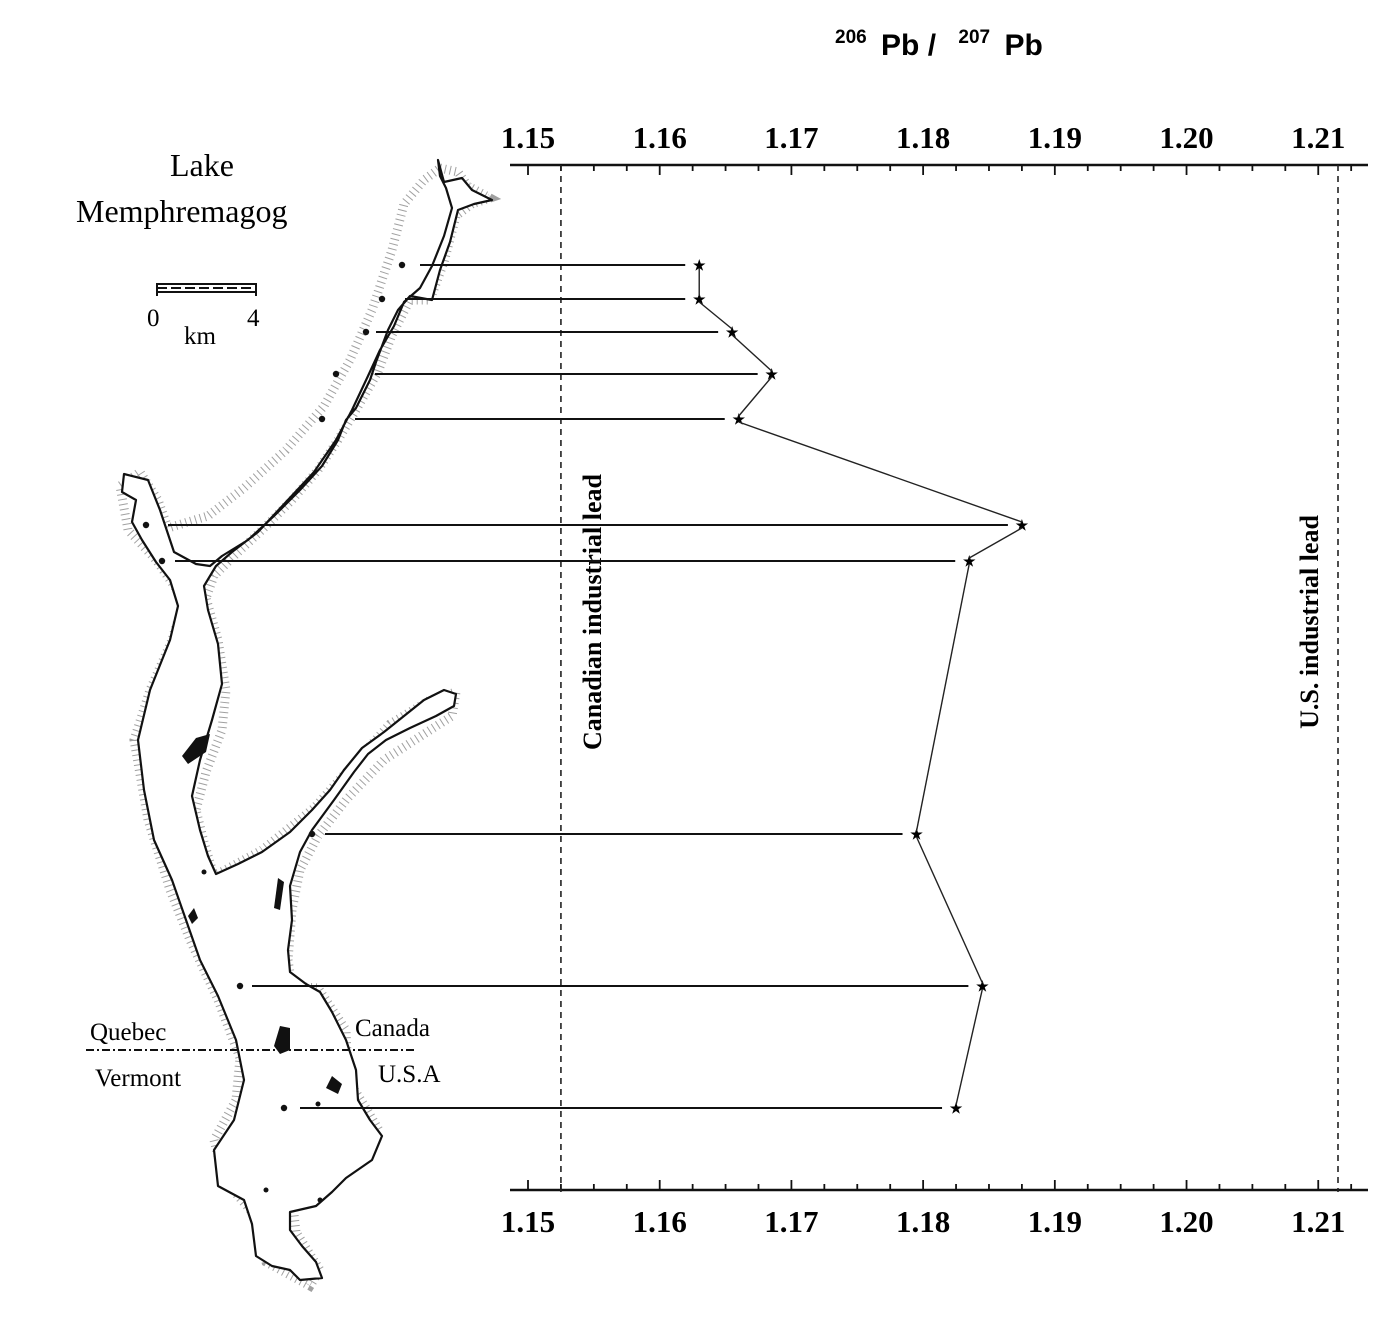  I want to click on top-axis-tick-label: 1.18, so click(923, 137).